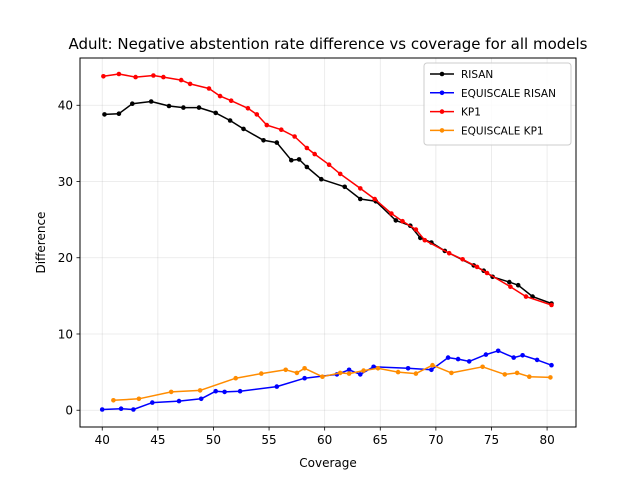  I want to click on x-axis-label: Coverage, so click(328, 463).